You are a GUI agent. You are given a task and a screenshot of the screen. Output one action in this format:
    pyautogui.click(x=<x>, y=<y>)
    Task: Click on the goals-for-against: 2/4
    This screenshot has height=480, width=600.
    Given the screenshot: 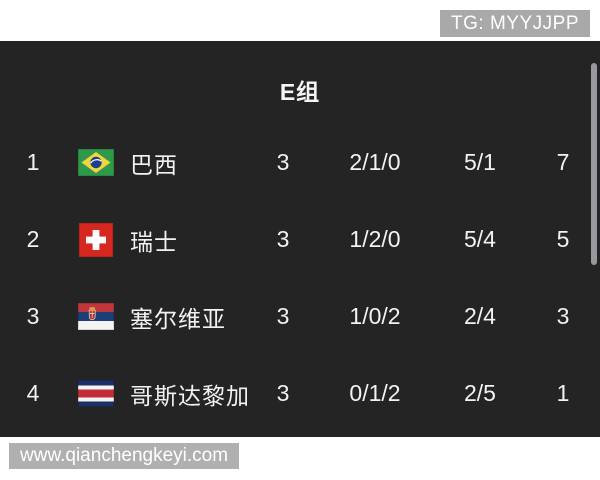 What is the action you would take?
    pyautogui.click(x=480, y=316)
    